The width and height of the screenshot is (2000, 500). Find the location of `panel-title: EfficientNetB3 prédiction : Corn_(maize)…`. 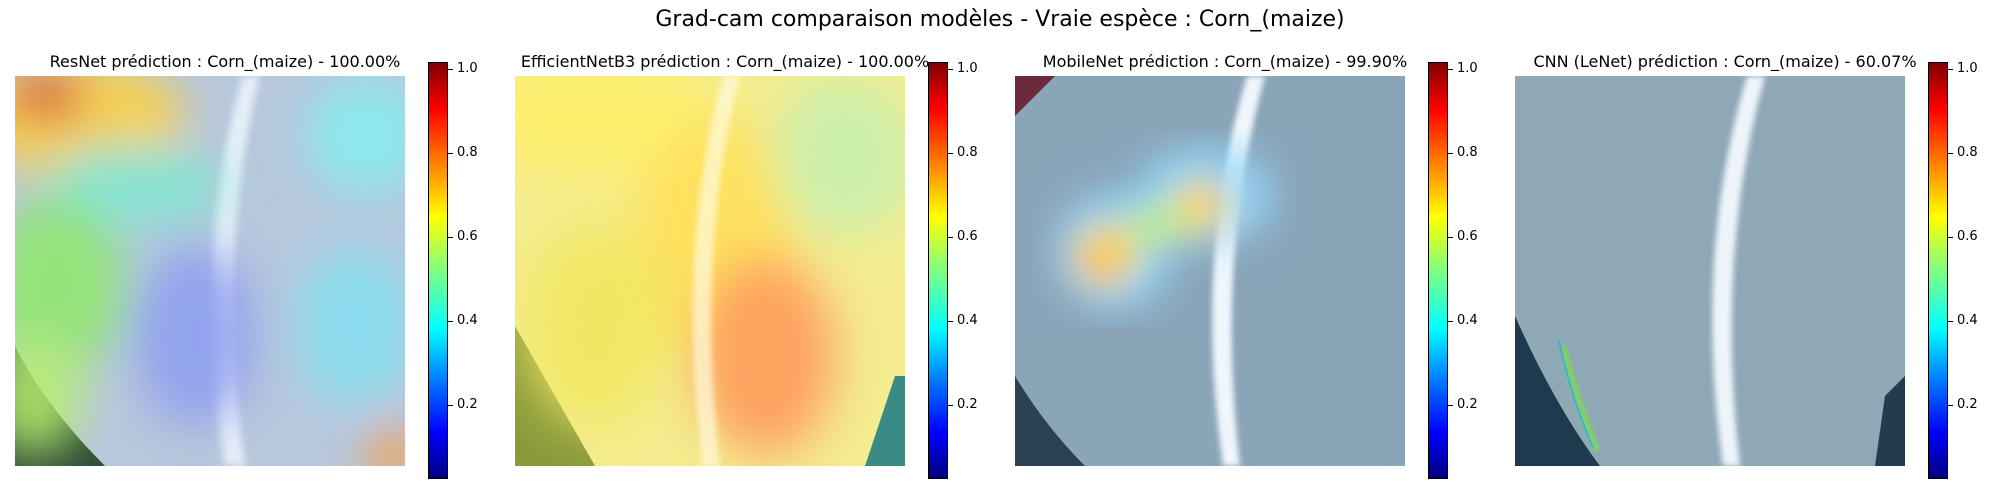

panel-title: EfficientNetB3 prédiction : Corn_(maize)… is located at coordinates (725, 61).